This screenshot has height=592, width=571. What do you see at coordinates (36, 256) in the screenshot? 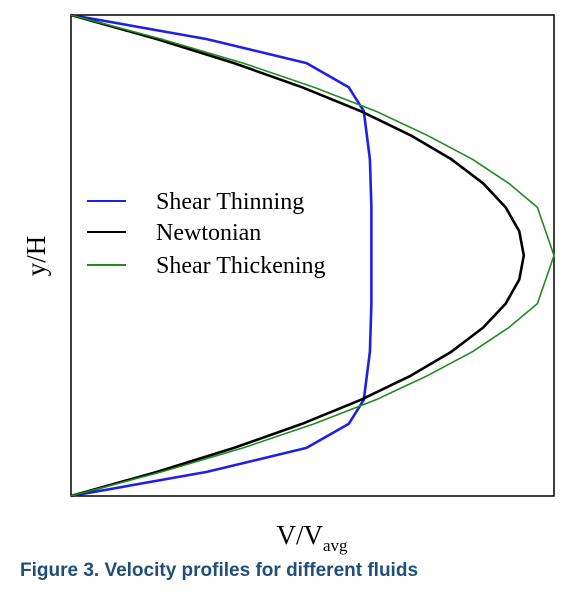
I see `y-axis-label: y/H` at bounding box center [36, 256].